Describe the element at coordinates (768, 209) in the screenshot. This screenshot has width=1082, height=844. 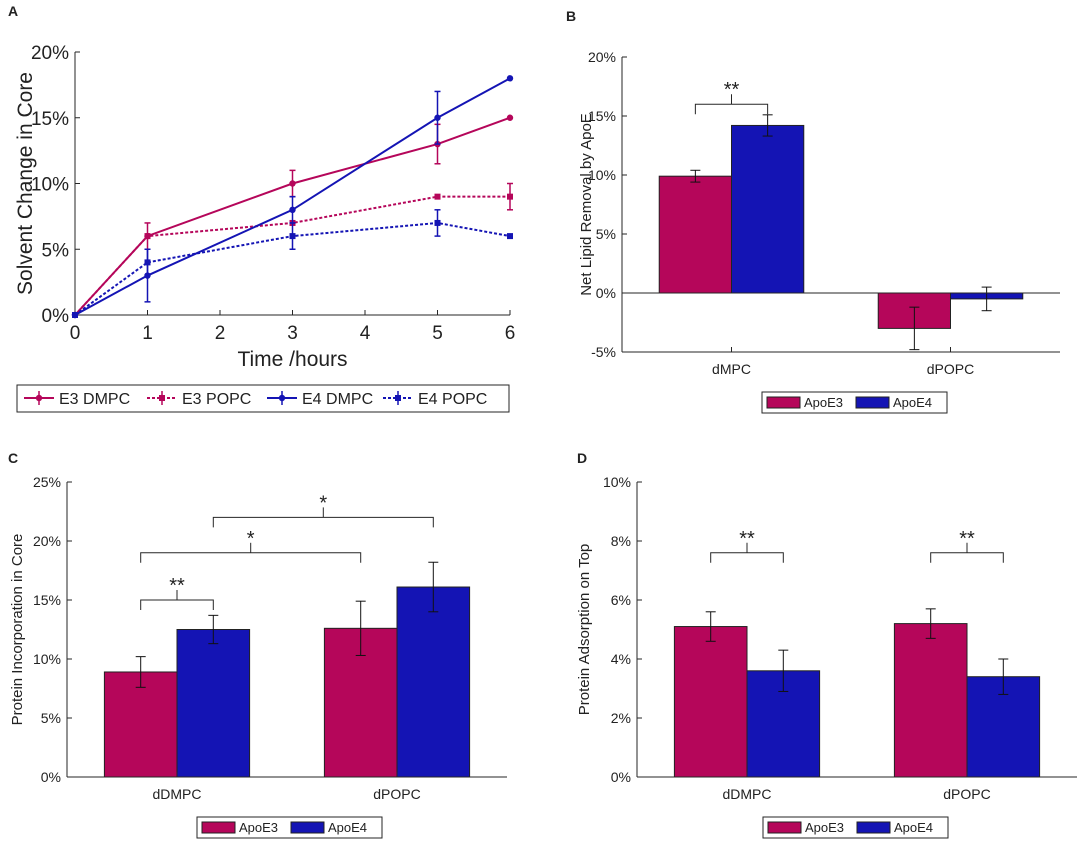
I see `bar-apoe4-dmpc` at that location.